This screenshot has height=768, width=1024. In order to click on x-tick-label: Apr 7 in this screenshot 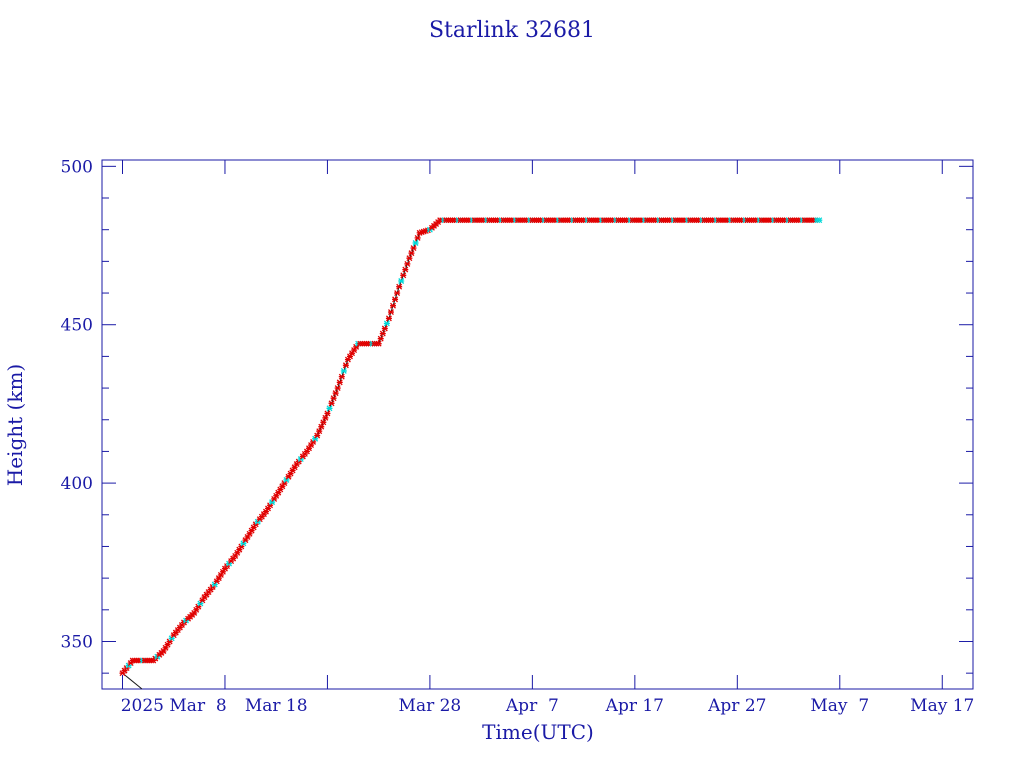, I will do `click(532, 706)`.